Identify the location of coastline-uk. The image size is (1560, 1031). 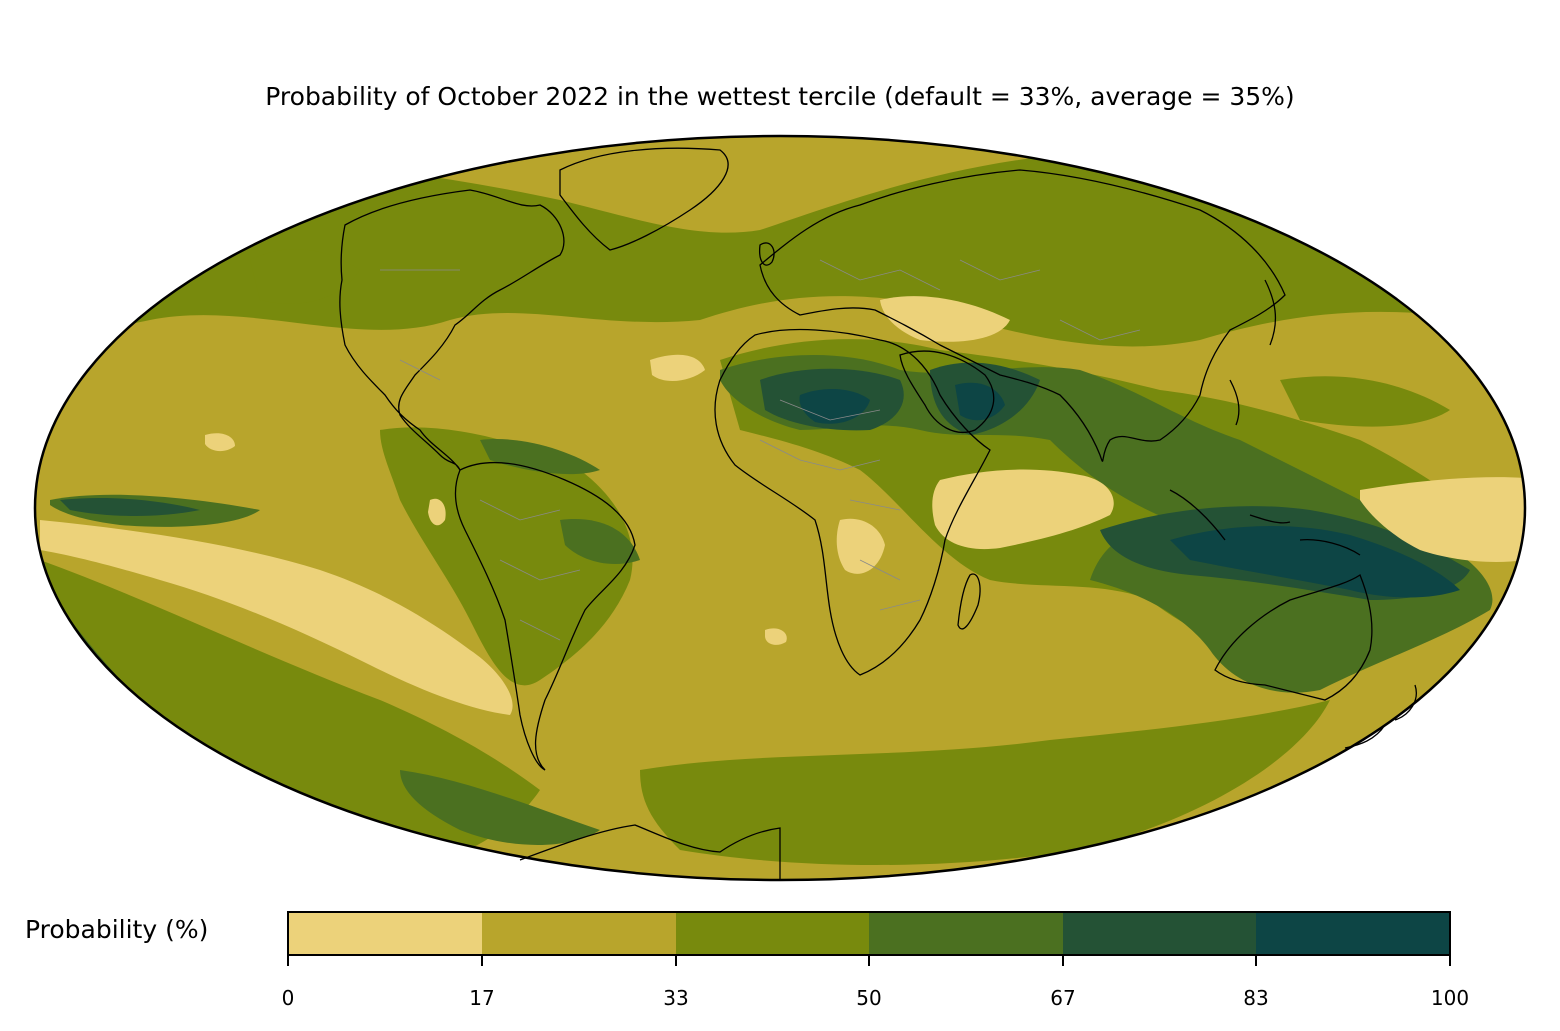
(767, 254).